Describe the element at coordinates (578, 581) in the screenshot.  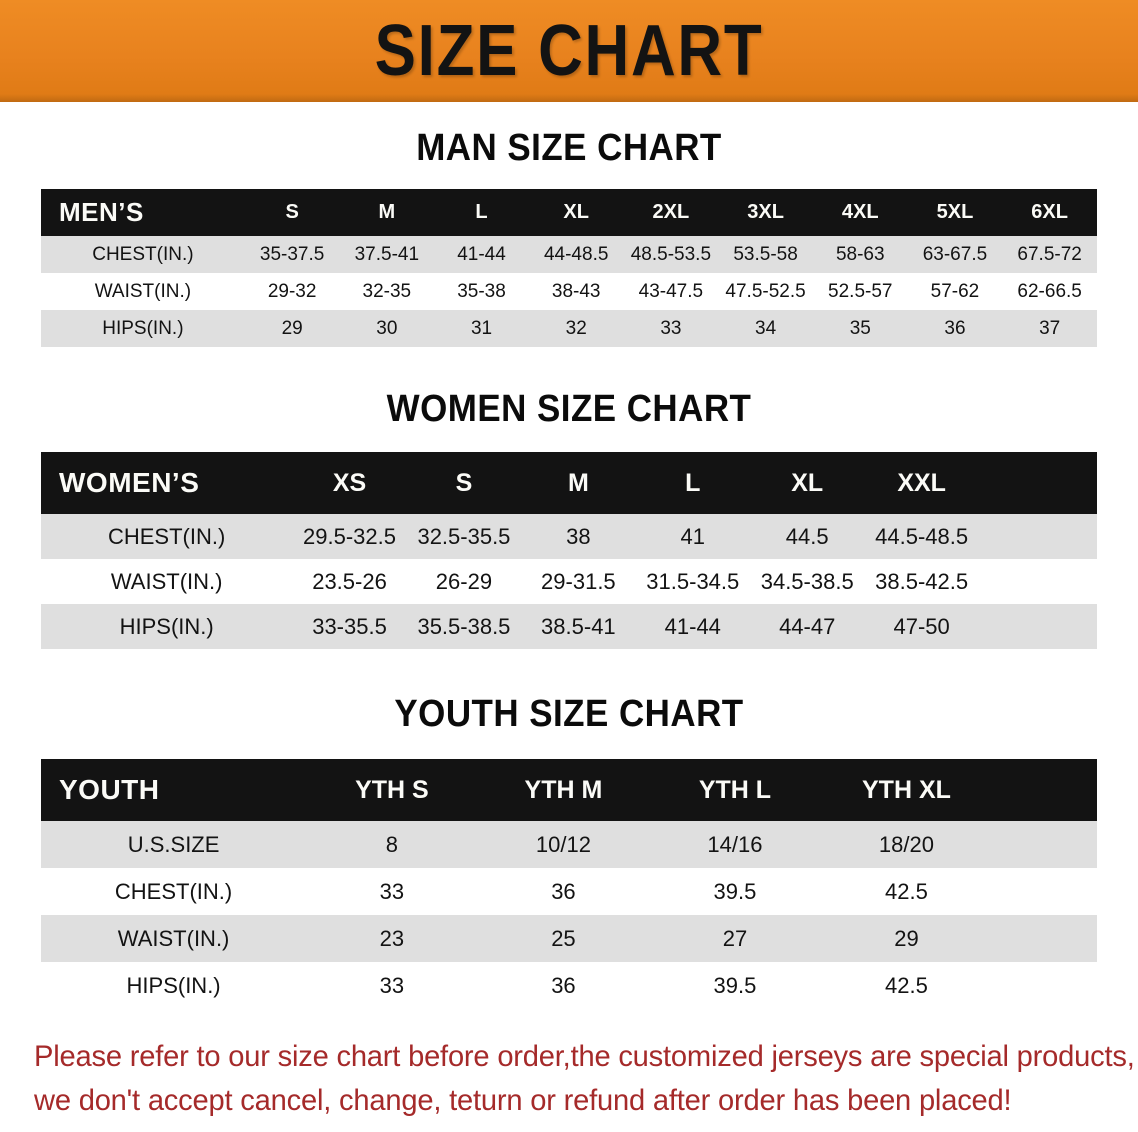
I see `women-cell-1-2: 29-31.5` at that location.